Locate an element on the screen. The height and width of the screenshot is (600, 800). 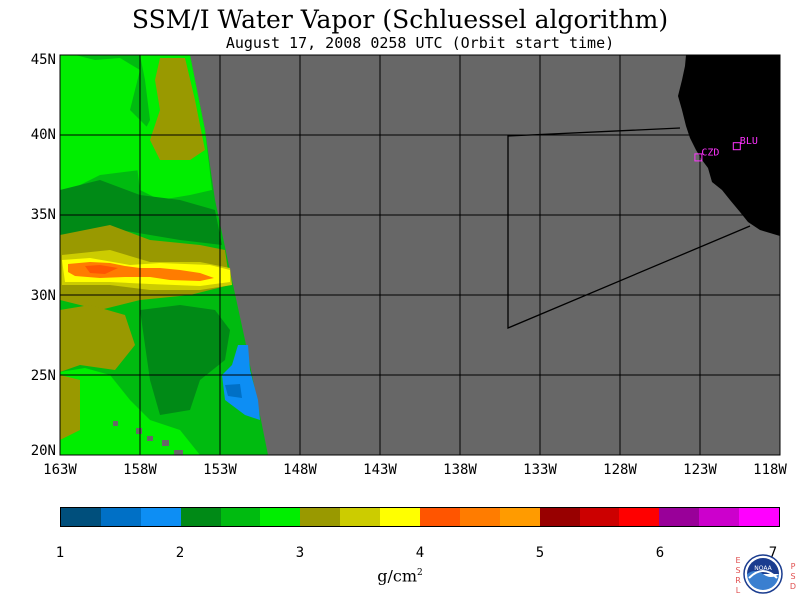
lon-label-148w: 148W is located at coordinates (300, 470).